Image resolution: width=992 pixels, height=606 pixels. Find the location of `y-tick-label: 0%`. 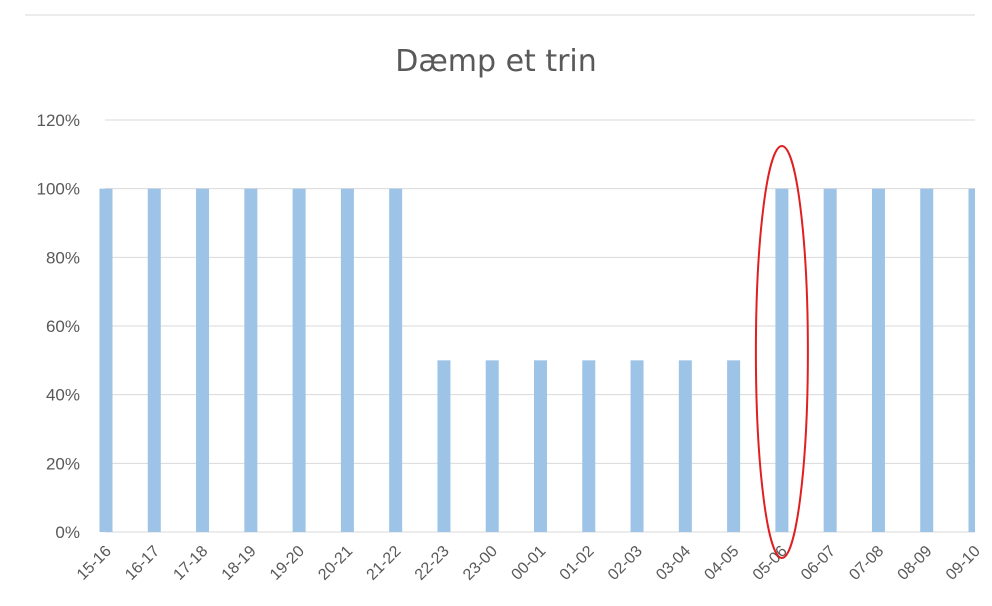

y-tick-label: 0% is located at coordinates (67, 532).